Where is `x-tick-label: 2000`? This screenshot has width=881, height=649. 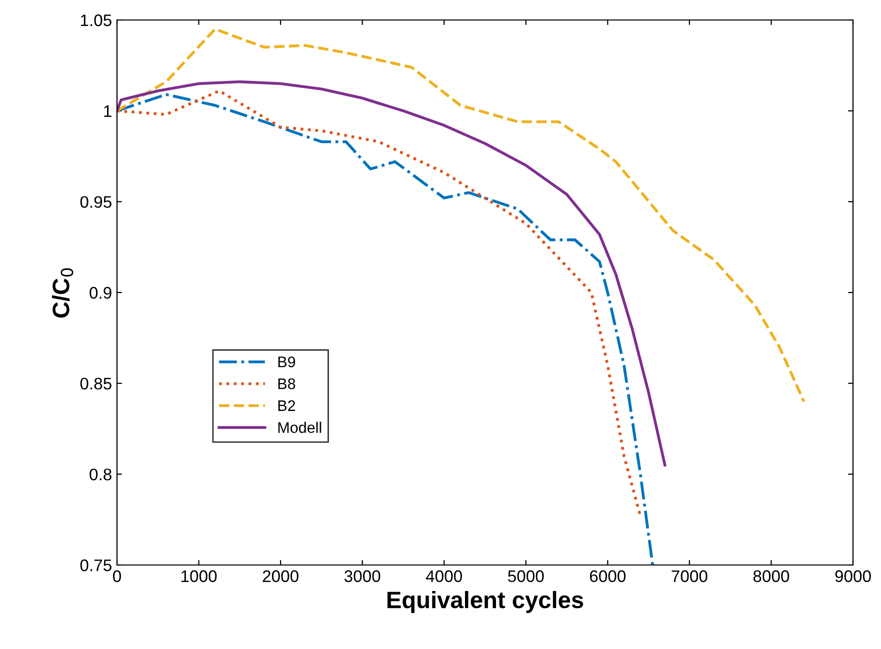
x-tick-label: 2000 is located at coordinates (280, 576).